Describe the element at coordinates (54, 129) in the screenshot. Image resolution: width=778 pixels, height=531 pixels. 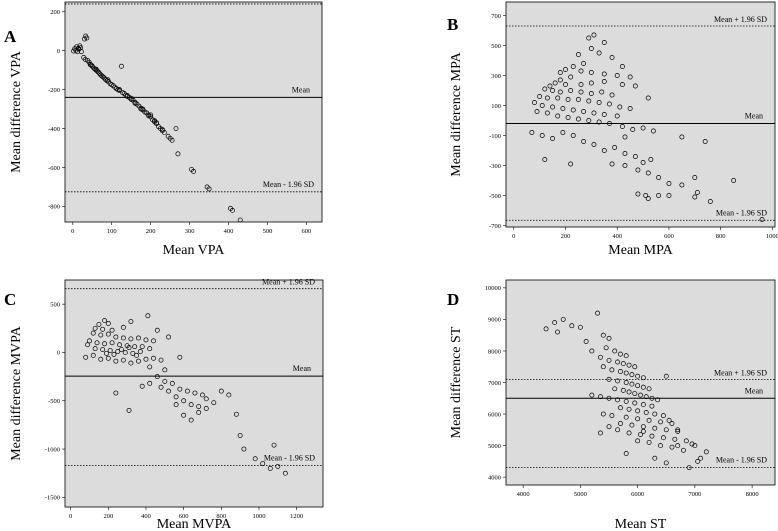
I see `y-tick-label: -400` at that location.